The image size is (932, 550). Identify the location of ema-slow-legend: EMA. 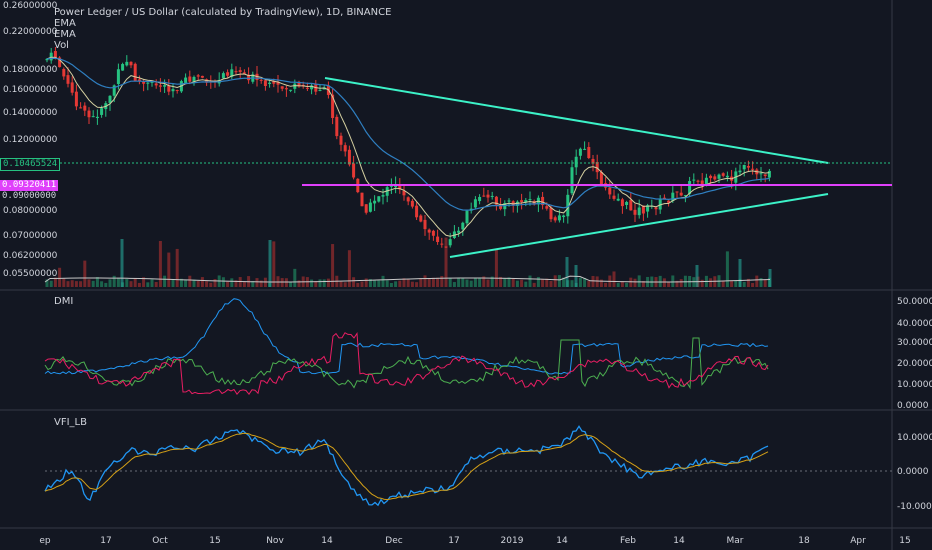
(65, 34).